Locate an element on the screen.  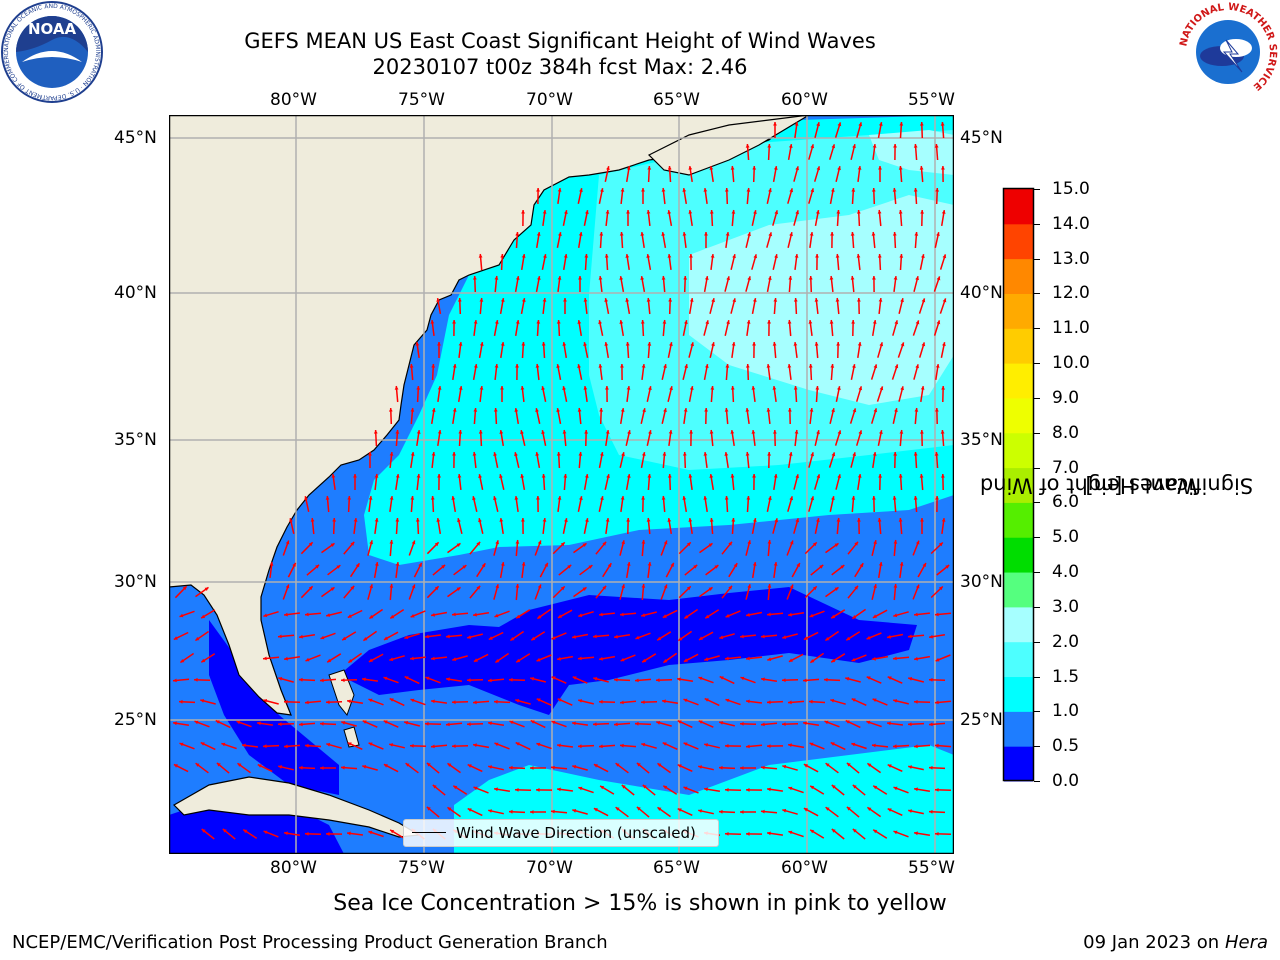
nws-logo: NATIONAL WEATHER SERVICE is located at coordinates (1228, 52).